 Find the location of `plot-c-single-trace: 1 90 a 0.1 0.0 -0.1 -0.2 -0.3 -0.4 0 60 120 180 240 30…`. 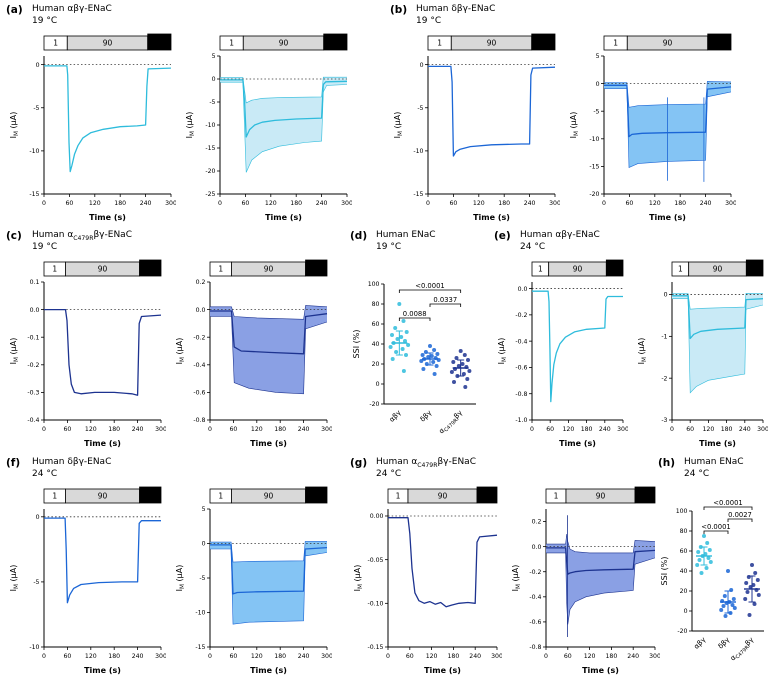

plot-c-single-trace: 1 90 a 0.1 0.0 -0.1 -0.2 -0.3 -0.4 0 60 120 180 240 30… is located at coordinates (86, 356).